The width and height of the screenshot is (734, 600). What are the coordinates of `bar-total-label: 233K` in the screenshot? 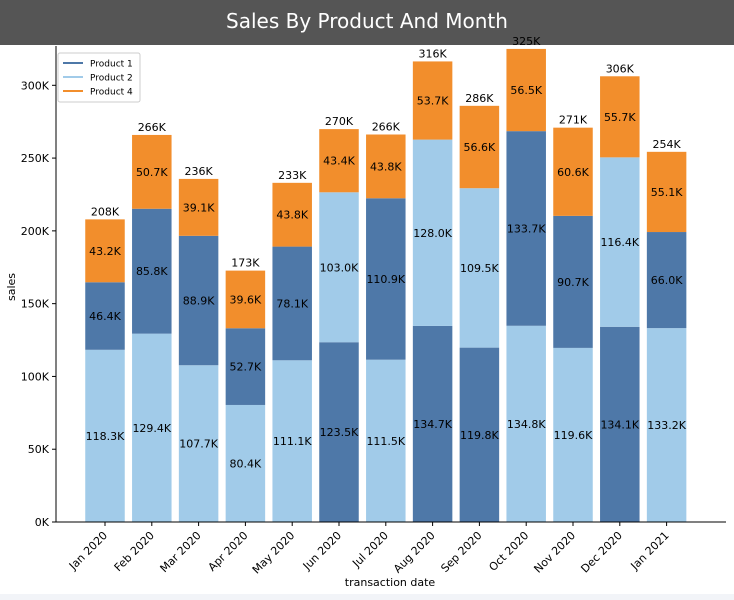 It's located at (292, 175).